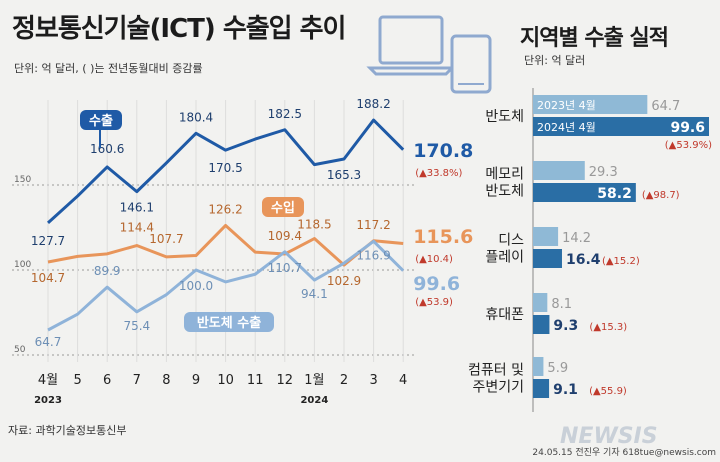 The image size is (720, 462). What do you see at coordinates (179, 29) in the screenshot?
I see `left-chart-title: 정보통신기술(ICT) 수출입 추이` at bounding box center [179, 29].